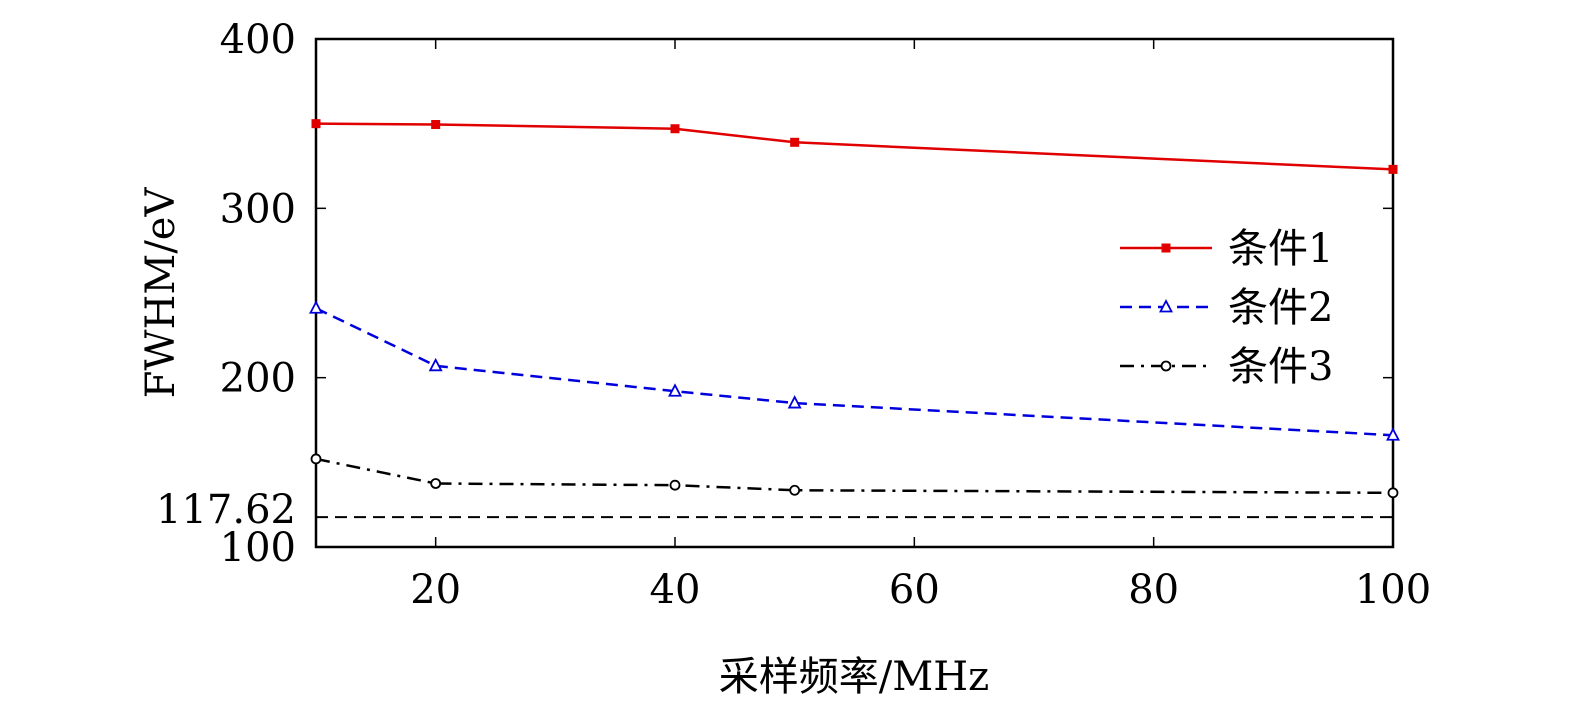 This screenshot has height=719, width=1575. I want to click on y-tick-label: 400, so click(258, 40).